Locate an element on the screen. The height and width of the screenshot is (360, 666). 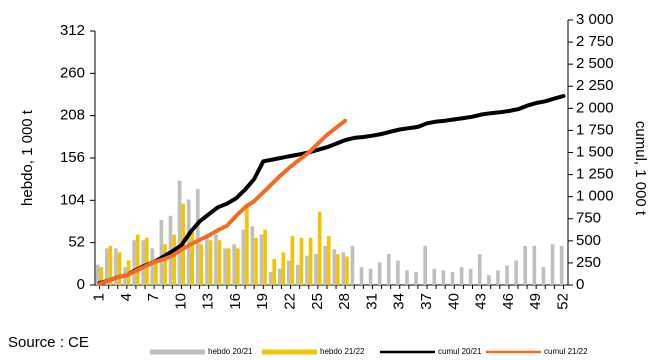
x-tick-label: 28 is located at coordinates (344, 301).